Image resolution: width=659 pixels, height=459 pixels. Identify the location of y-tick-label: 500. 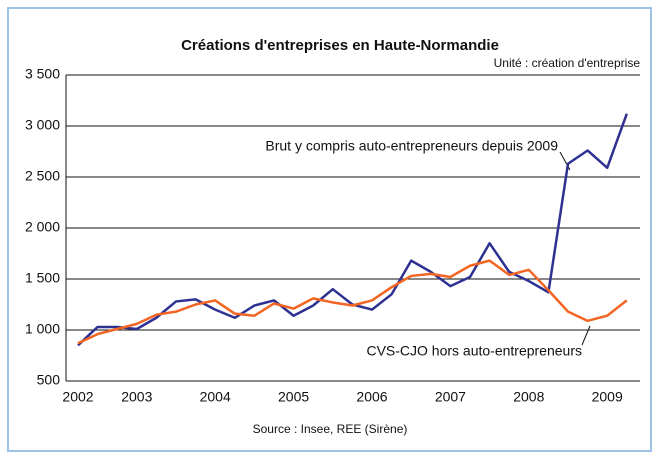
(49, 380).